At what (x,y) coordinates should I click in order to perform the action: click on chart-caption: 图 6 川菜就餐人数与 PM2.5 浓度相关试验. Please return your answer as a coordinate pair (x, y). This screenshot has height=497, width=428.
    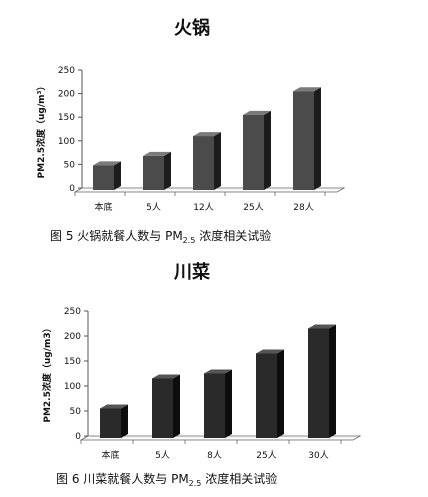
    Looking at the image, I should click on (166, 479).